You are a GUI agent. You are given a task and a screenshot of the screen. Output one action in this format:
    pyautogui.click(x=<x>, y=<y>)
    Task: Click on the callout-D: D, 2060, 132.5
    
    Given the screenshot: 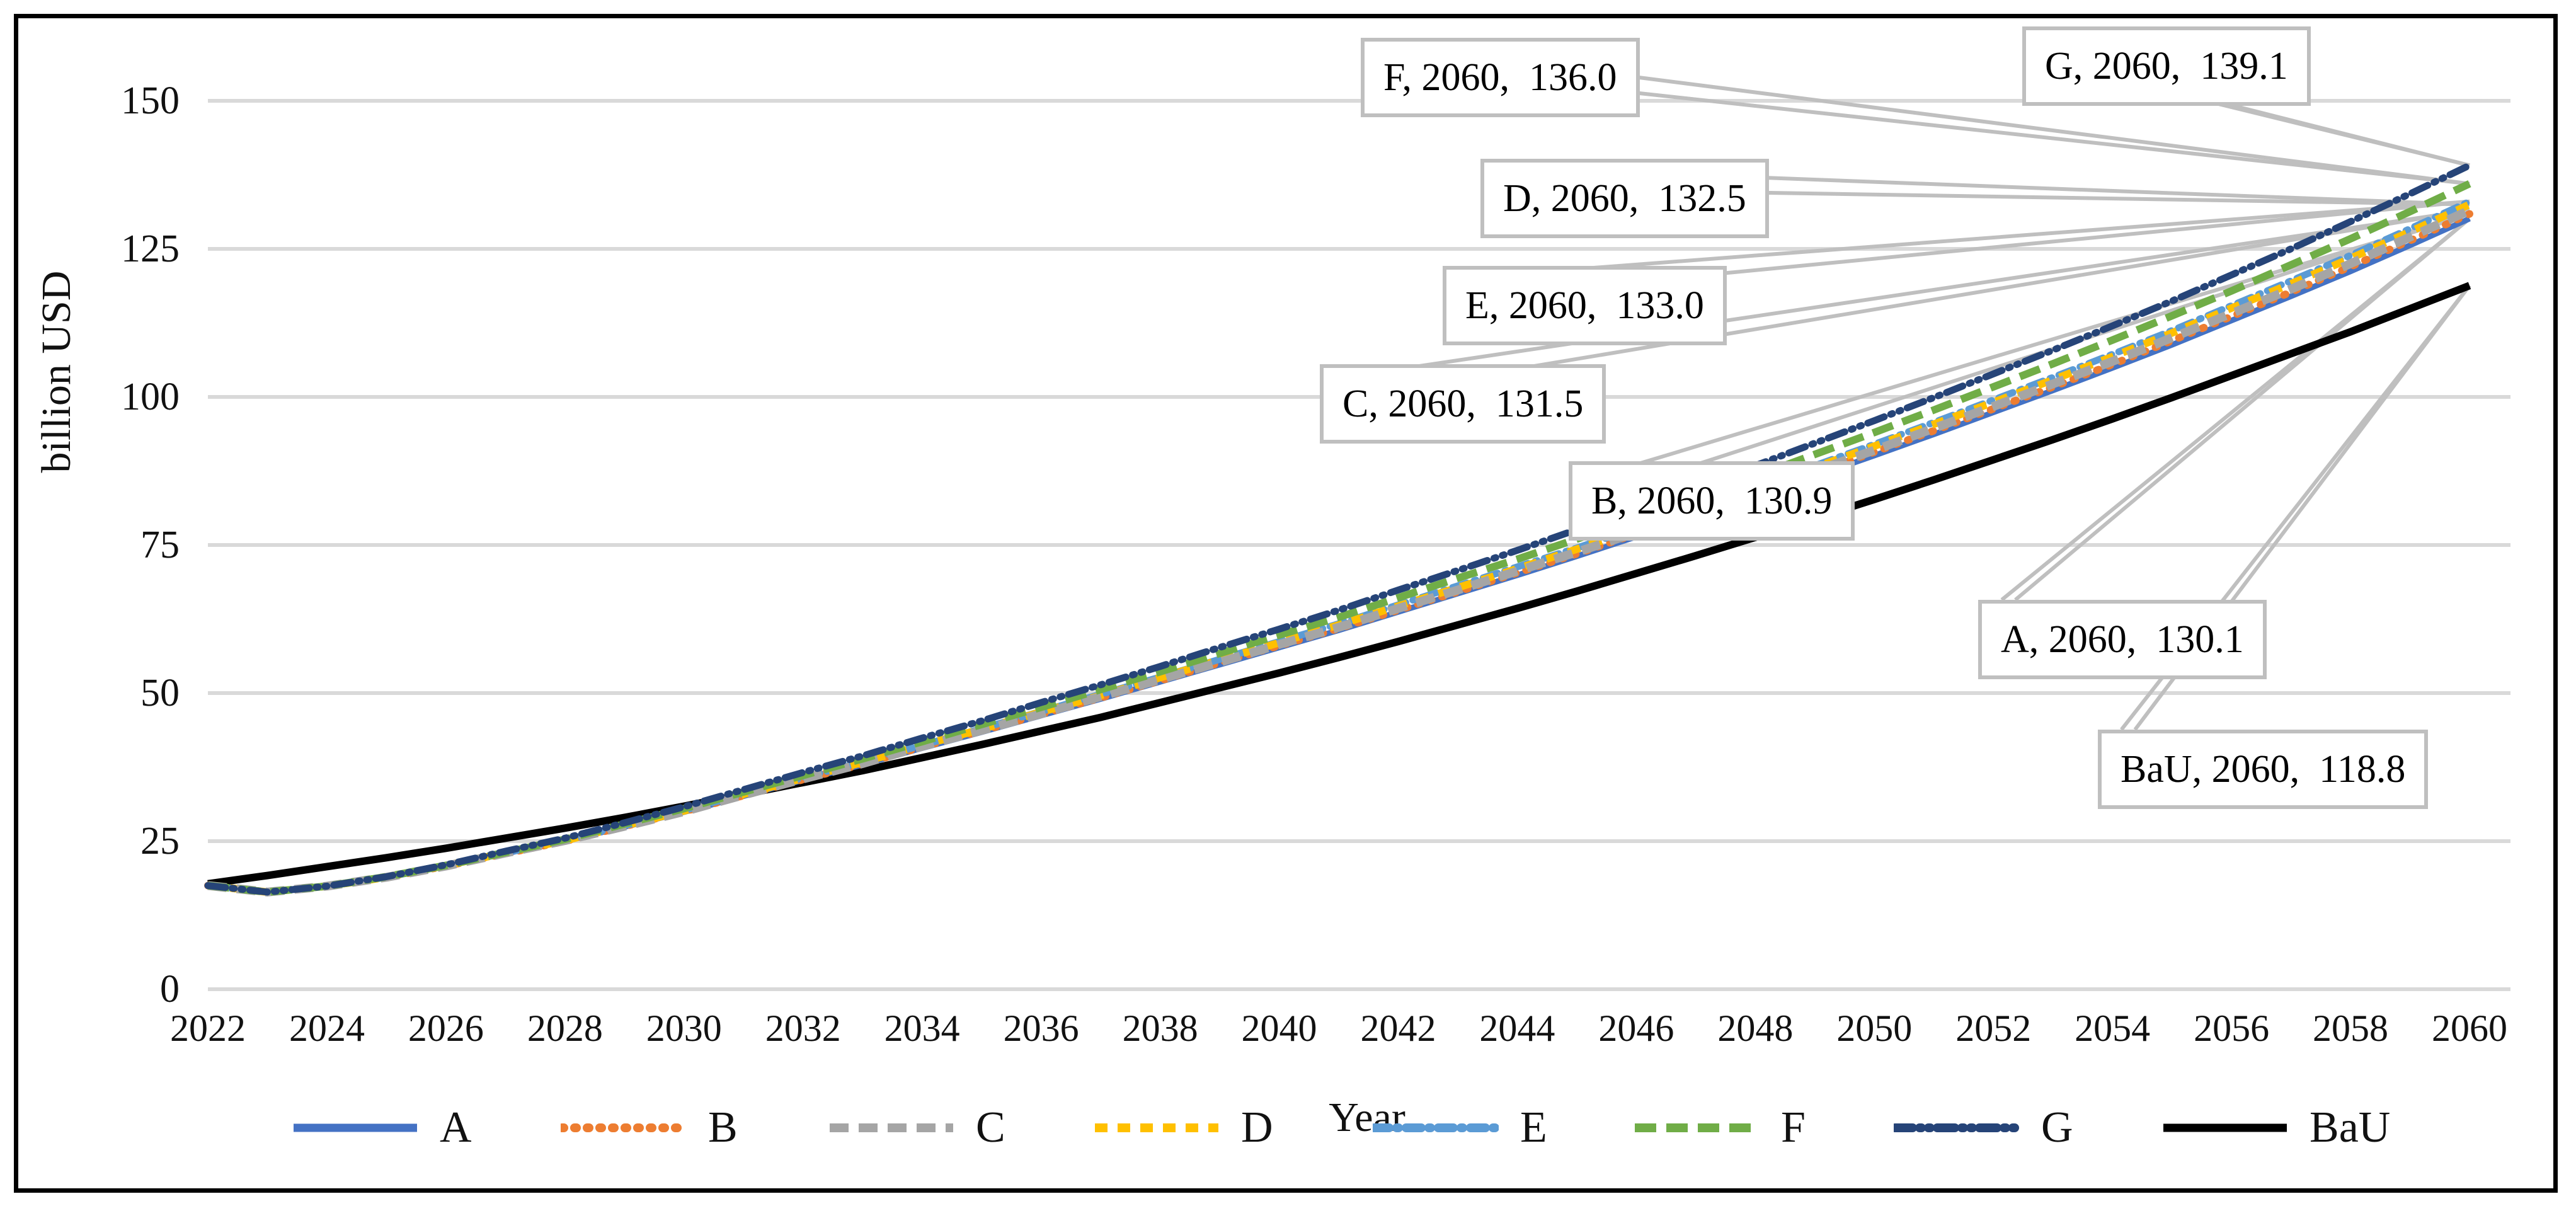 What is the action you would take?
    pyautogui.click(x=1624, y=199)
    